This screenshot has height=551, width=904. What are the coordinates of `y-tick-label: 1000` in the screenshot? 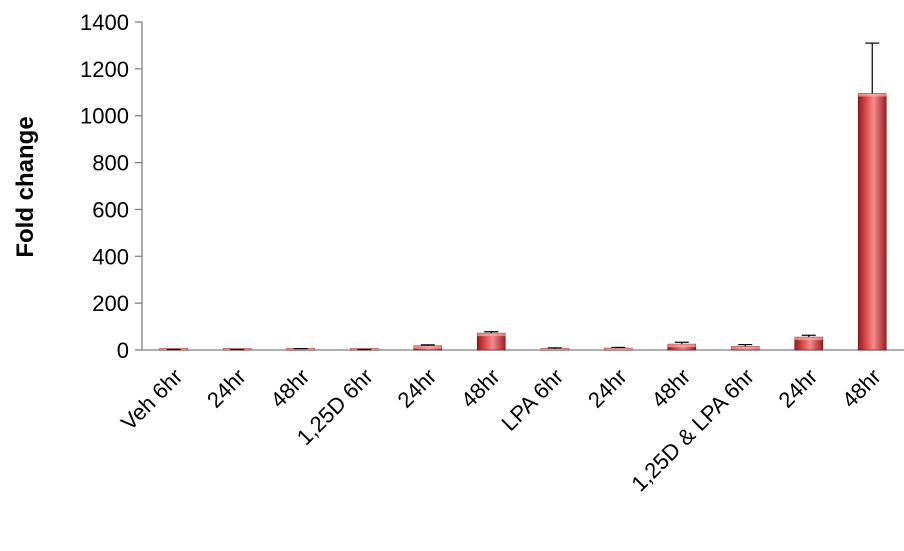 It's located at (104, 116).